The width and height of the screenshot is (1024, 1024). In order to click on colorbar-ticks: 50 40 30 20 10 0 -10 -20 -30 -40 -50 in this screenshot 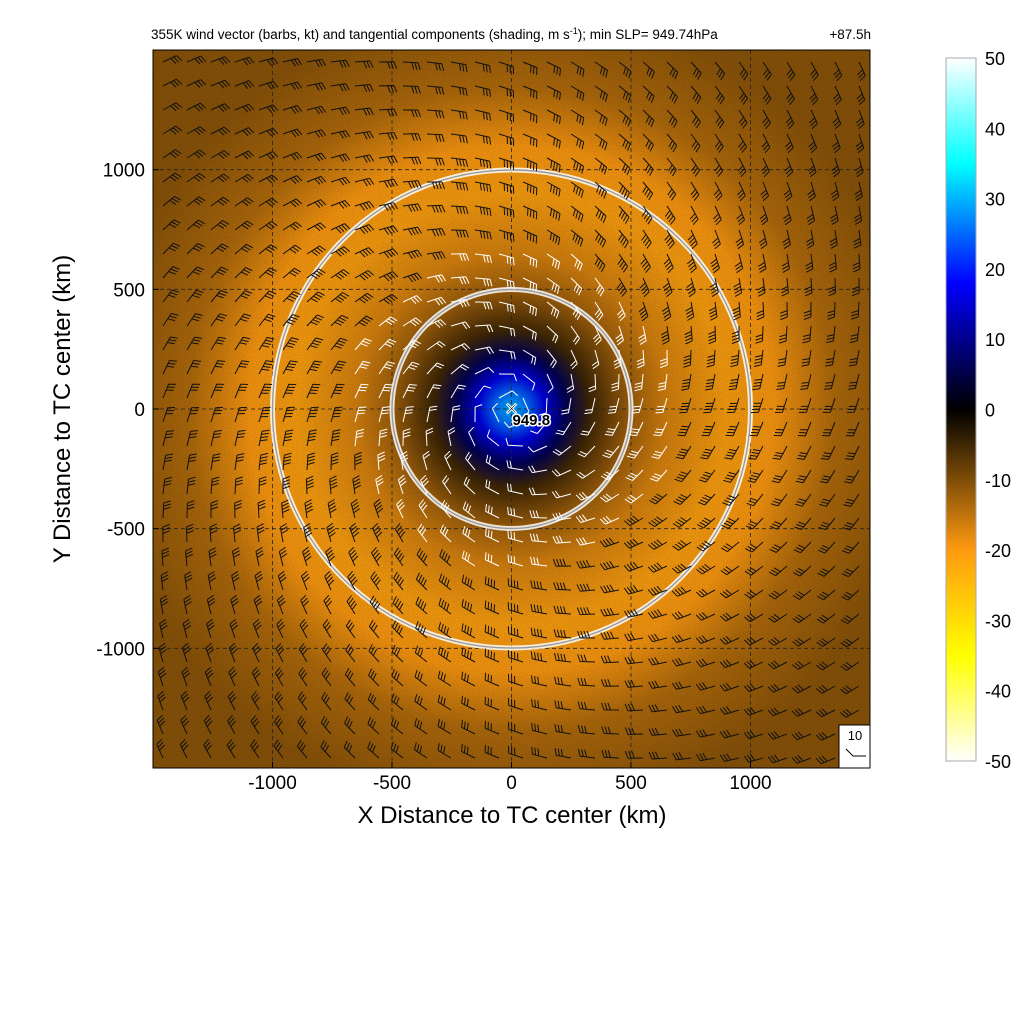, I will do `click(998, 410)`.